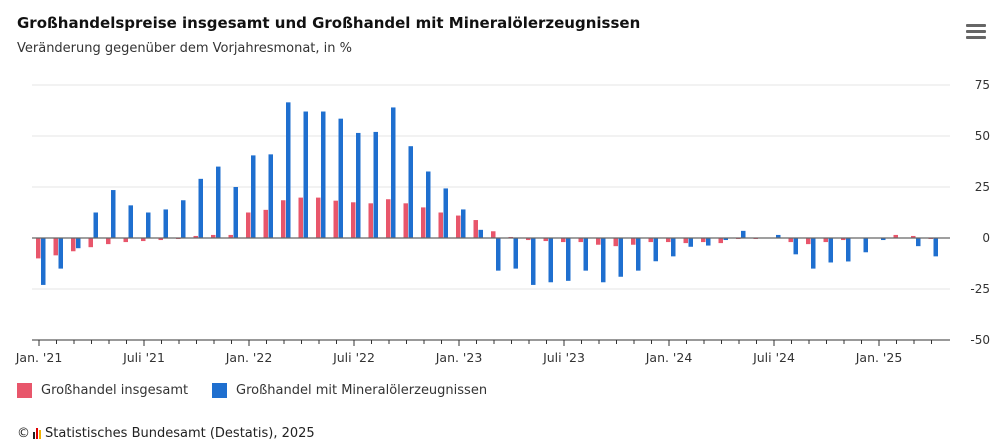  Describe the element at coordinates (249, 357) in the screenshot. I see `x-tick-label: Jan. '22` at that location.